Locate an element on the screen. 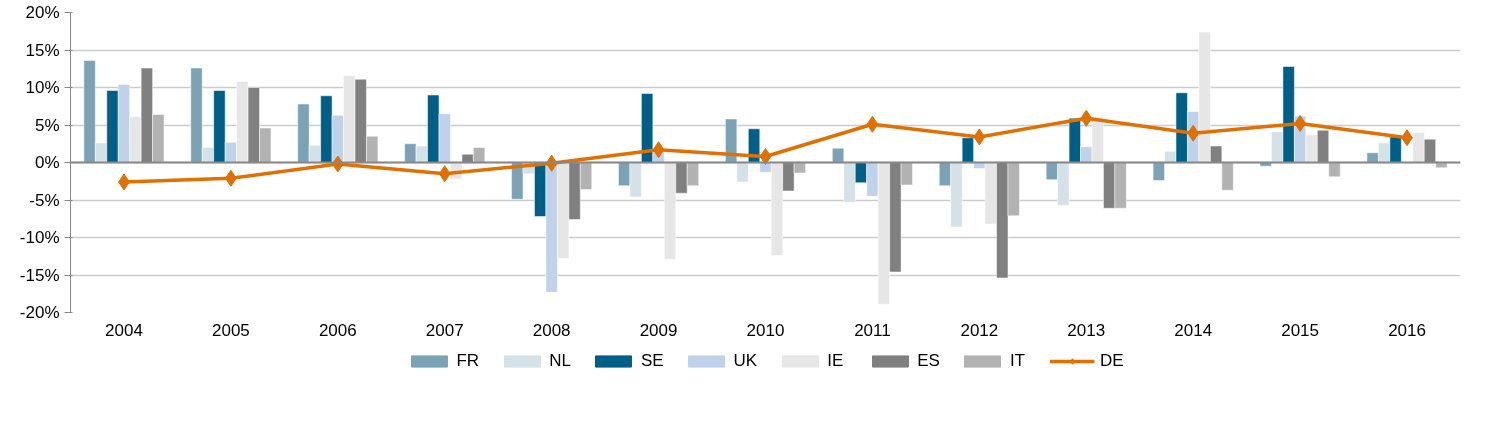  legend-label: ES is located at coordinates (928, 360).